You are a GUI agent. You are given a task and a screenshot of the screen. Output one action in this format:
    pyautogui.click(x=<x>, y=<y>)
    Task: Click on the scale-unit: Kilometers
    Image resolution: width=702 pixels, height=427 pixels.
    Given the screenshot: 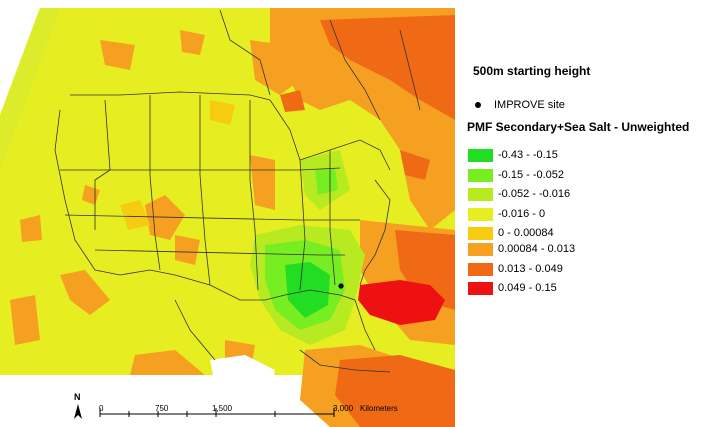 What is the action you would take?
    pyautogui.click(x=379, y=408)
    